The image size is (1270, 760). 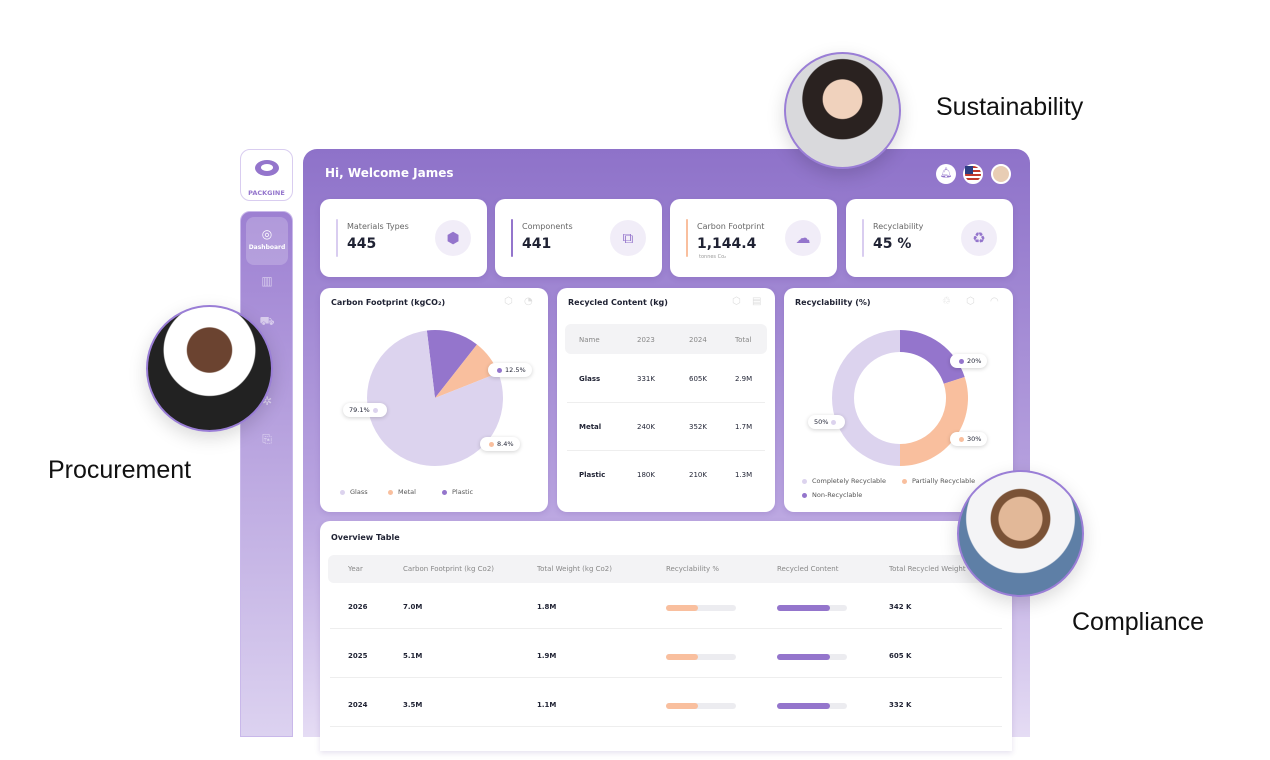 What do you see at coordinates (898, 226) in the screenshot?
I see `stat-label: Recyclability` at bounding box center [898, 226].